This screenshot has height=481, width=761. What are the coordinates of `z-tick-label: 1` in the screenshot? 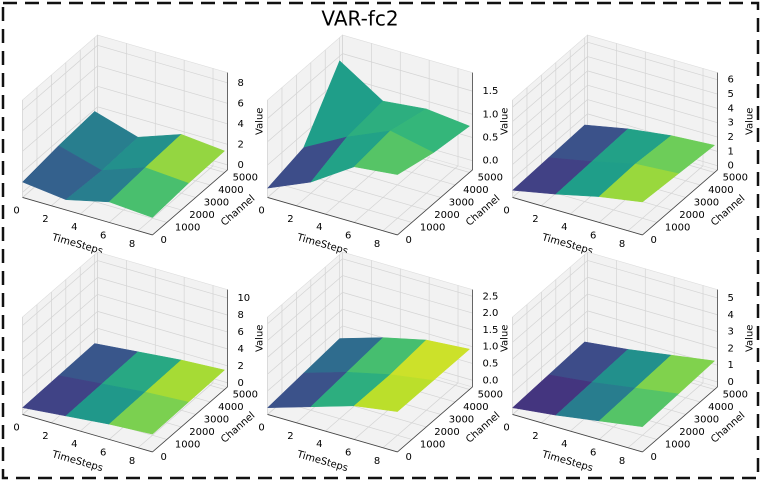 It's located at (730, 365).